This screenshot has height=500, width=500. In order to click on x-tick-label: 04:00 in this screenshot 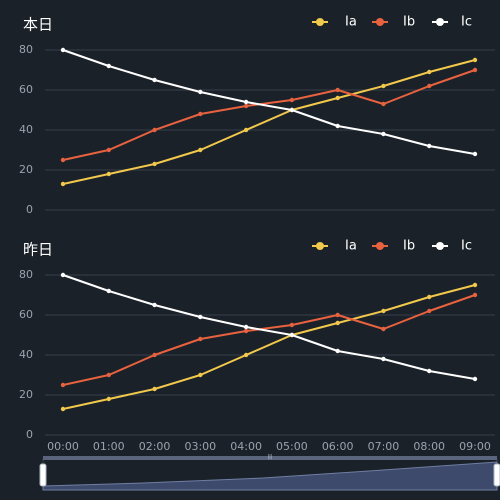, I will do `click(246, 446)`.